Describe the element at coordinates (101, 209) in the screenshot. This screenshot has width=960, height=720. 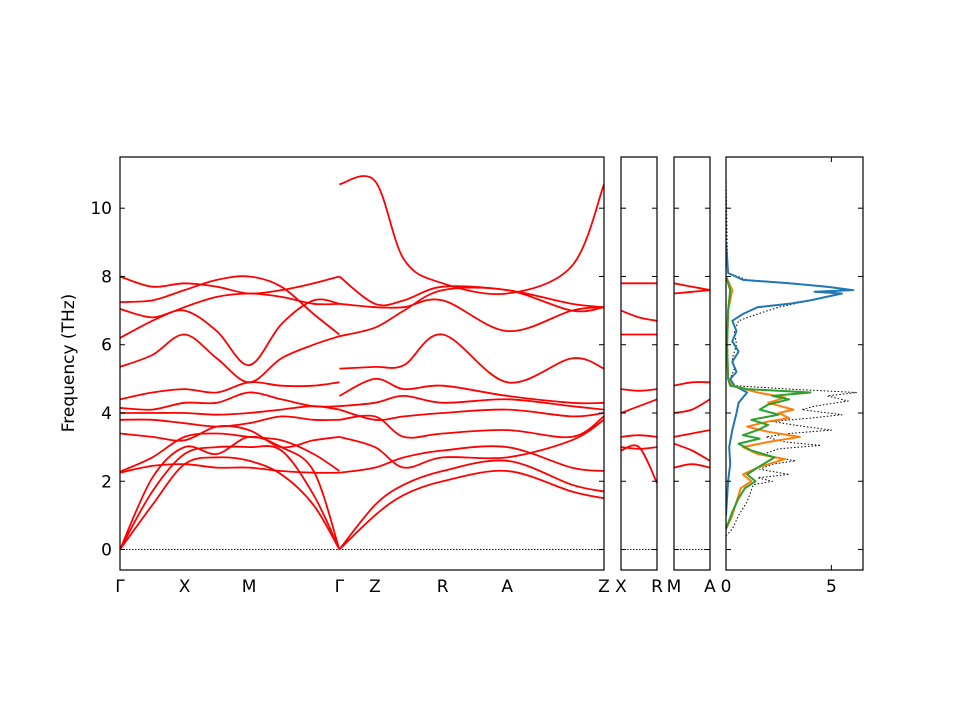
I see `y-tick-label: 10` at that location.